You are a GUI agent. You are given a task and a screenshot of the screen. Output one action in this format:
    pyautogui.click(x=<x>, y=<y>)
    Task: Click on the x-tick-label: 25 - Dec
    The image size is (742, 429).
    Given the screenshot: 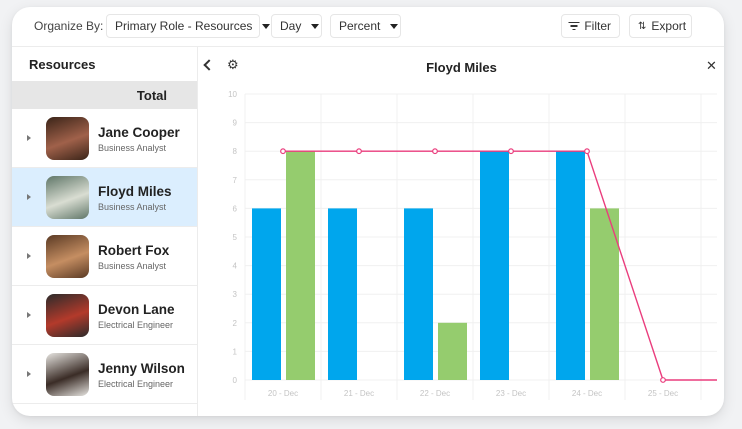 What is the action you would take?
    pyautogui.click(x=663, y=393)
    